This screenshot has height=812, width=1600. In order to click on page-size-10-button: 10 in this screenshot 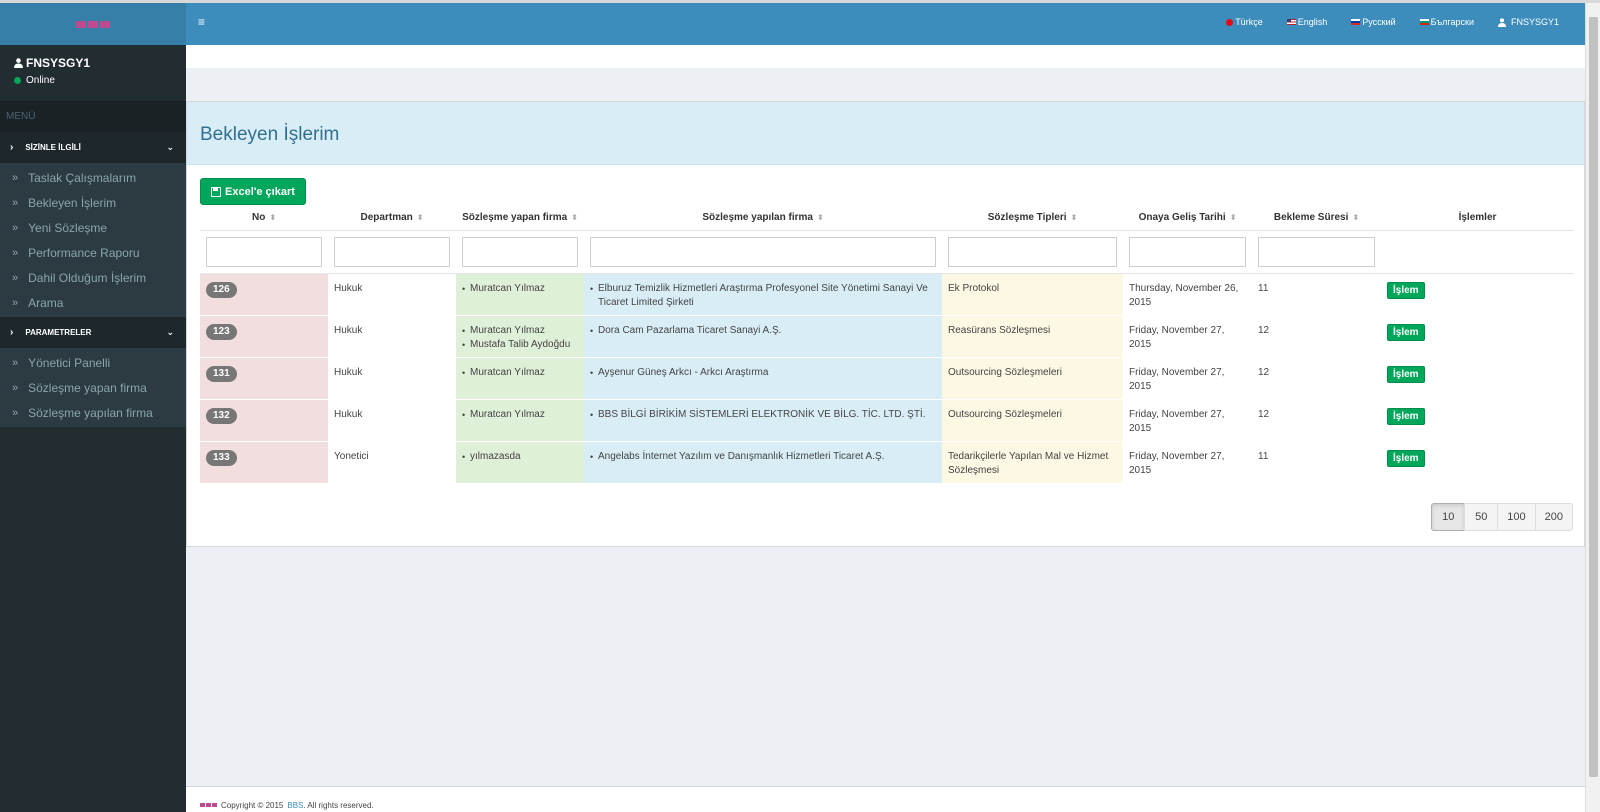, I will do `click(1448, 517)`.